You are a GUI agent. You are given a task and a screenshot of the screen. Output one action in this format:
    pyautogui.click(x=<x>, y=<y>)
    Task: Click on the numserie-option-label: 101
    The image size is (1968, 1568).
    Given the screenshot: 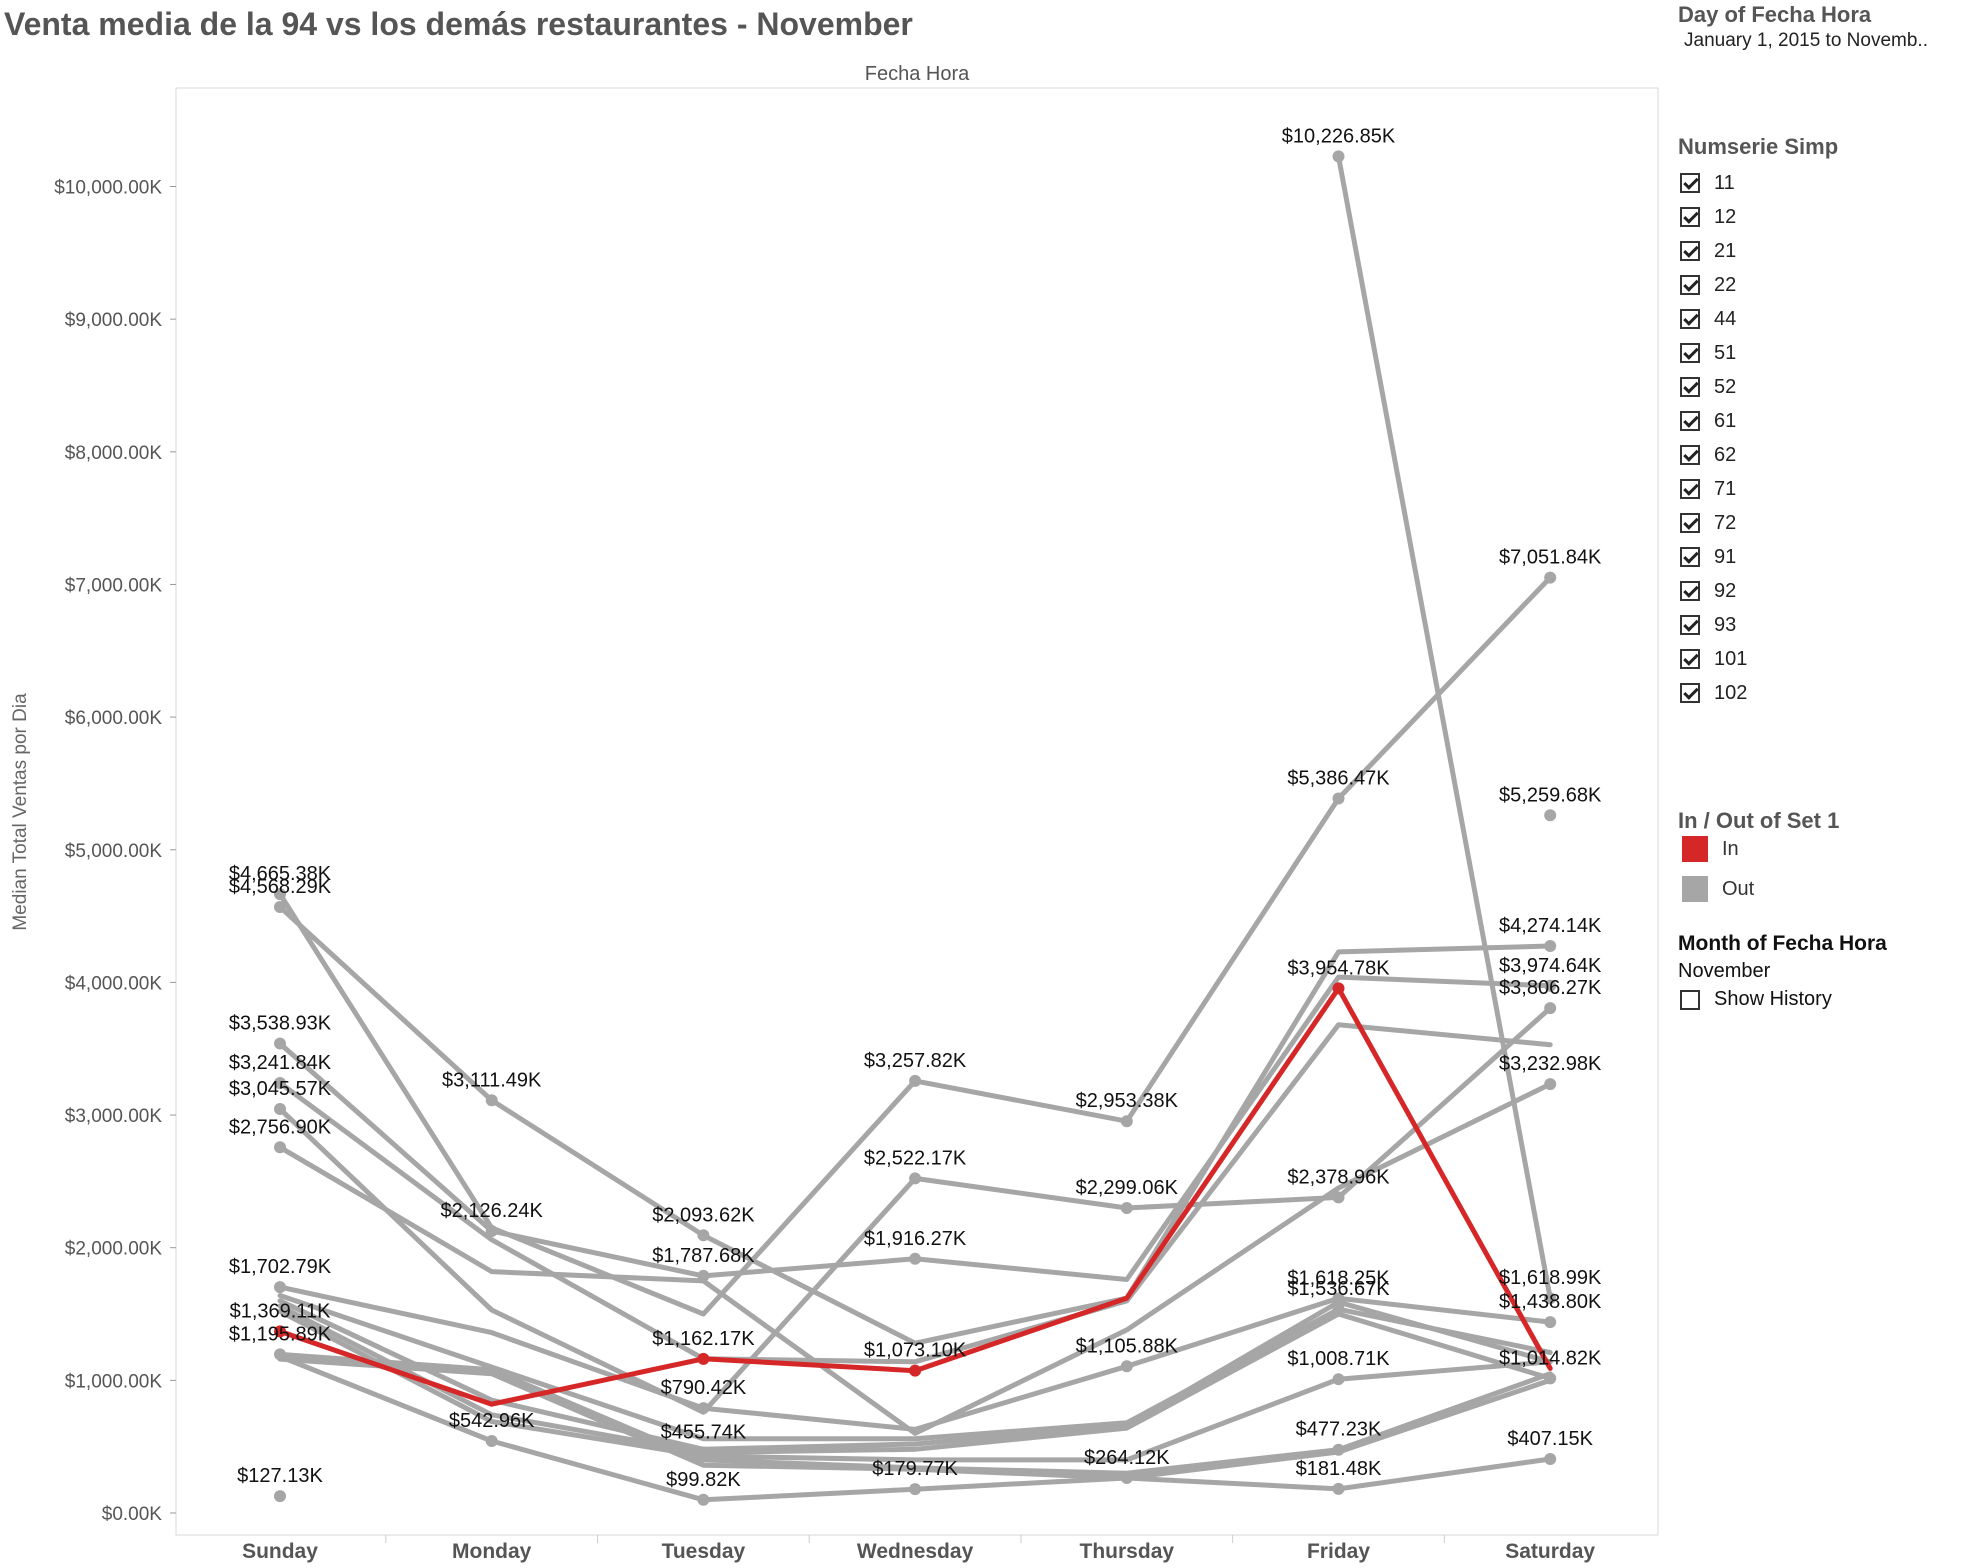 What is the action you would take?
    pyautogui.click(x=1731, y=658)
    